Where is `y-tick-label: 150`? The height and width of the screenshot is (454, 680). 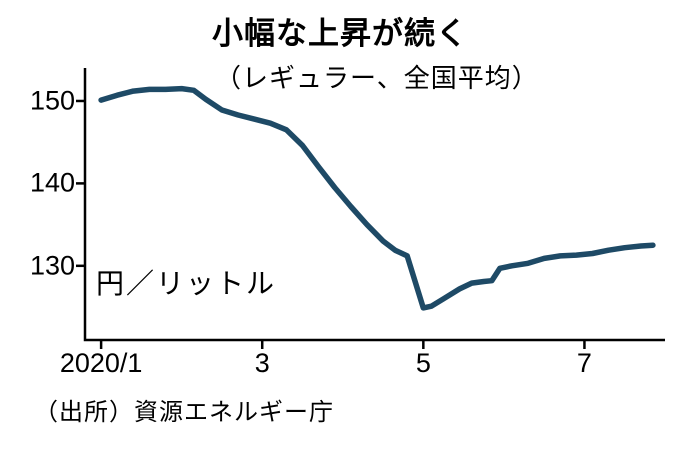
y-tick-label: 150 is located at coordinates (52, 100).